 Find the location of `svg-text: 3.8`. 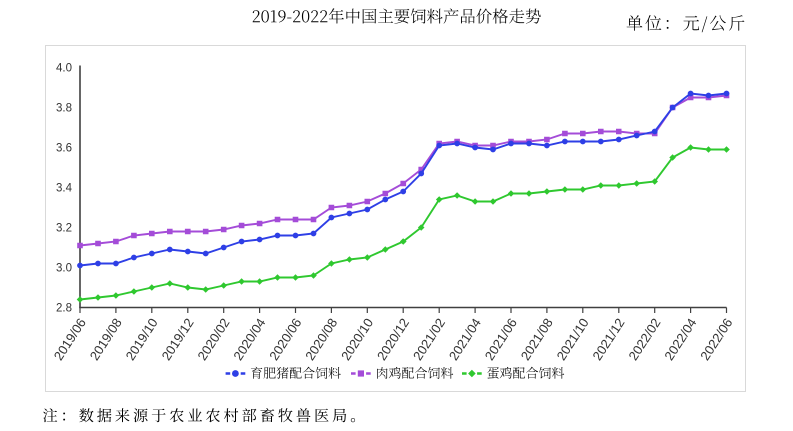

svg-text: 3.8 is located at coordinates (64, 109).